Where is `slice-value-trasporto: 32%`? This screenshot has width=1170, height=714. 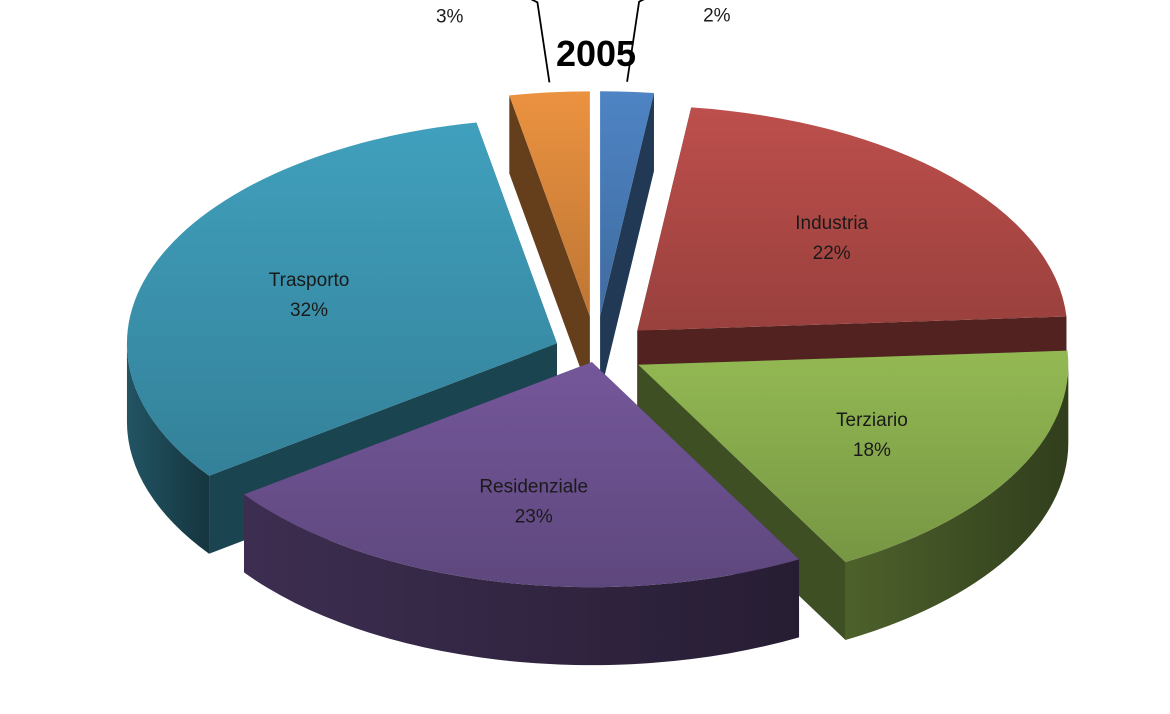 slice-value-trasporto: 32% is located at coordinates (309, 310).